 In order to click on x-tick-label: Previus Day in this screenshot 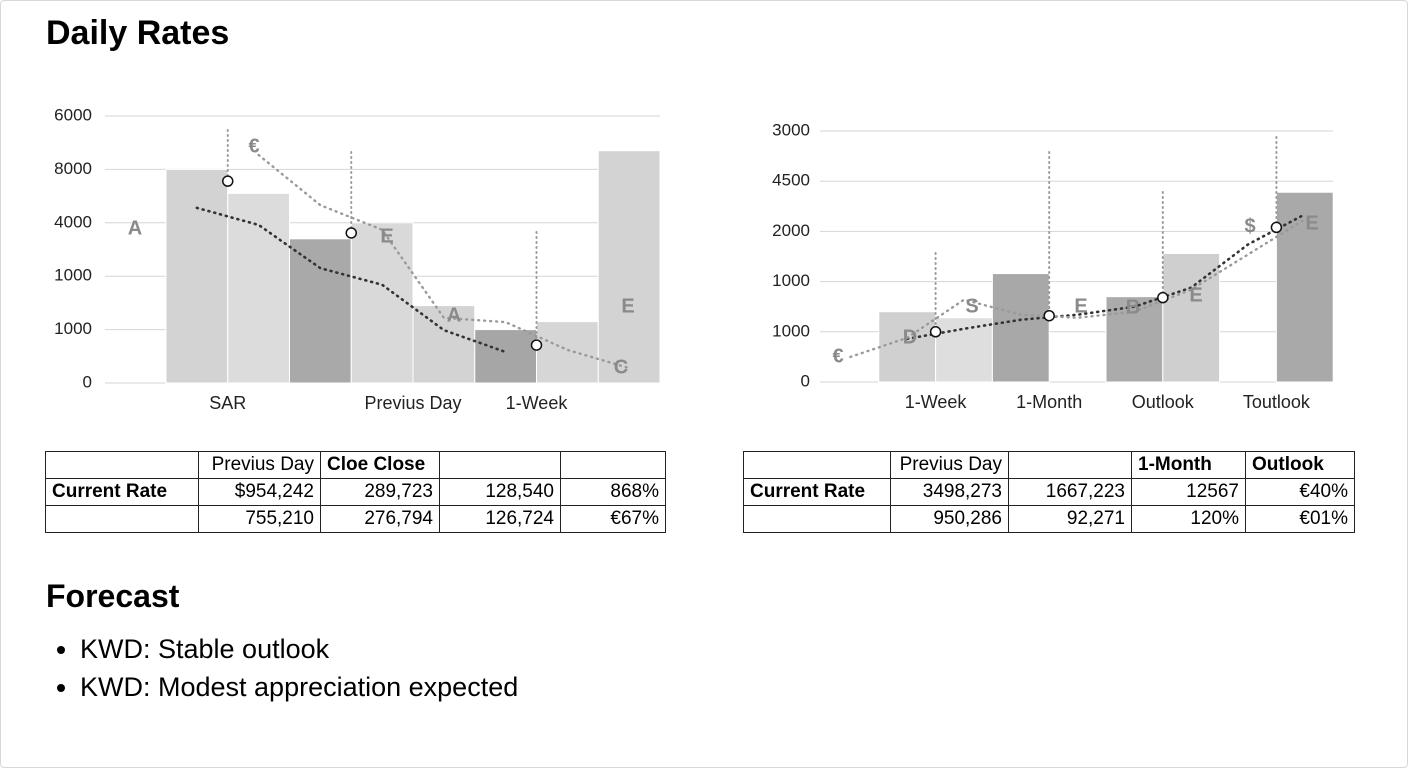, I will do `click(412, 403)`.